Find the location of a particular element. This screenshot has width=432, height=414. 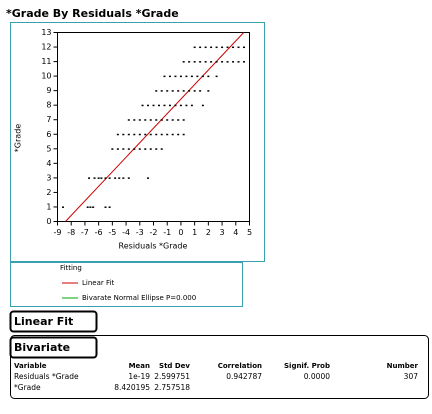

button-label: Bivariate is located at coordinates (42, 347).